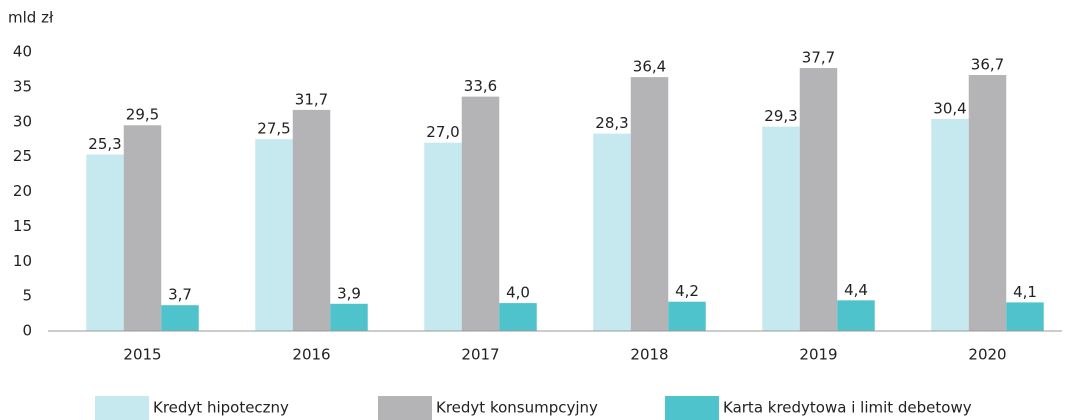 The image size is (1072, 420). I want to click on x-tick-label: 2017, so click(480, 355).